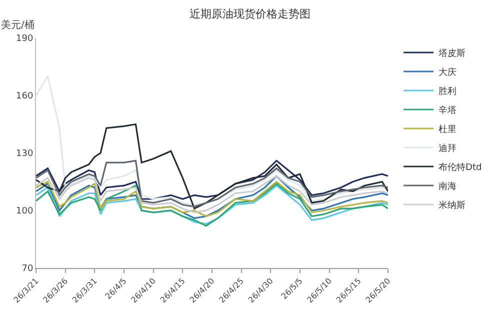  Describe the element at coordinates (452, 54) in the screenshot. I see `legend-label: 塔皮斯` at that location.